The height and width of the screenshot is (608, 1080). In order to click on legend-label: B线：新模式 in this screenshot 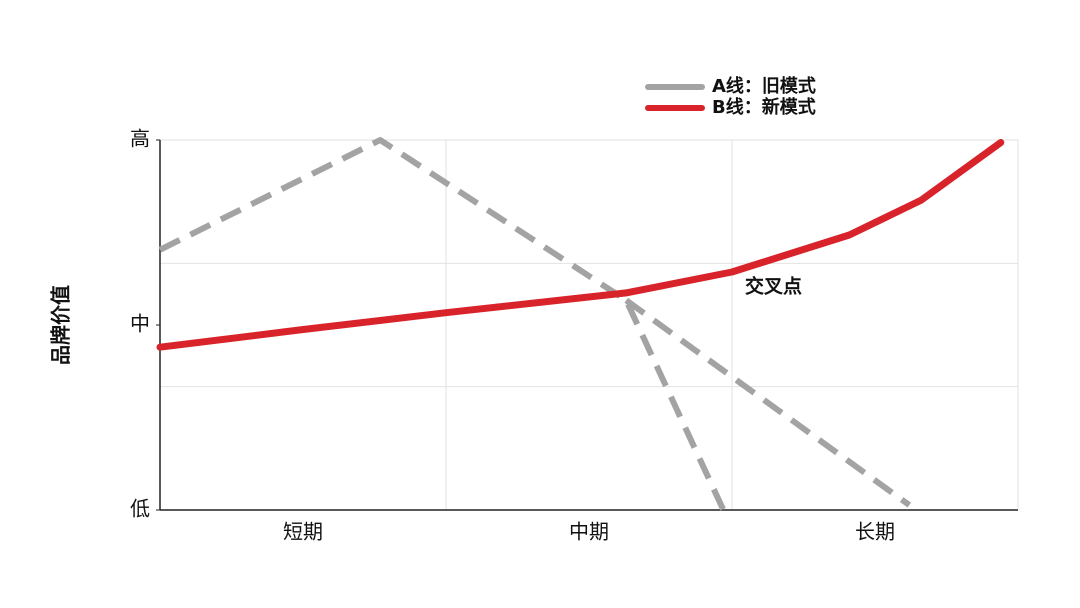, I will do `click(764, 107)`.